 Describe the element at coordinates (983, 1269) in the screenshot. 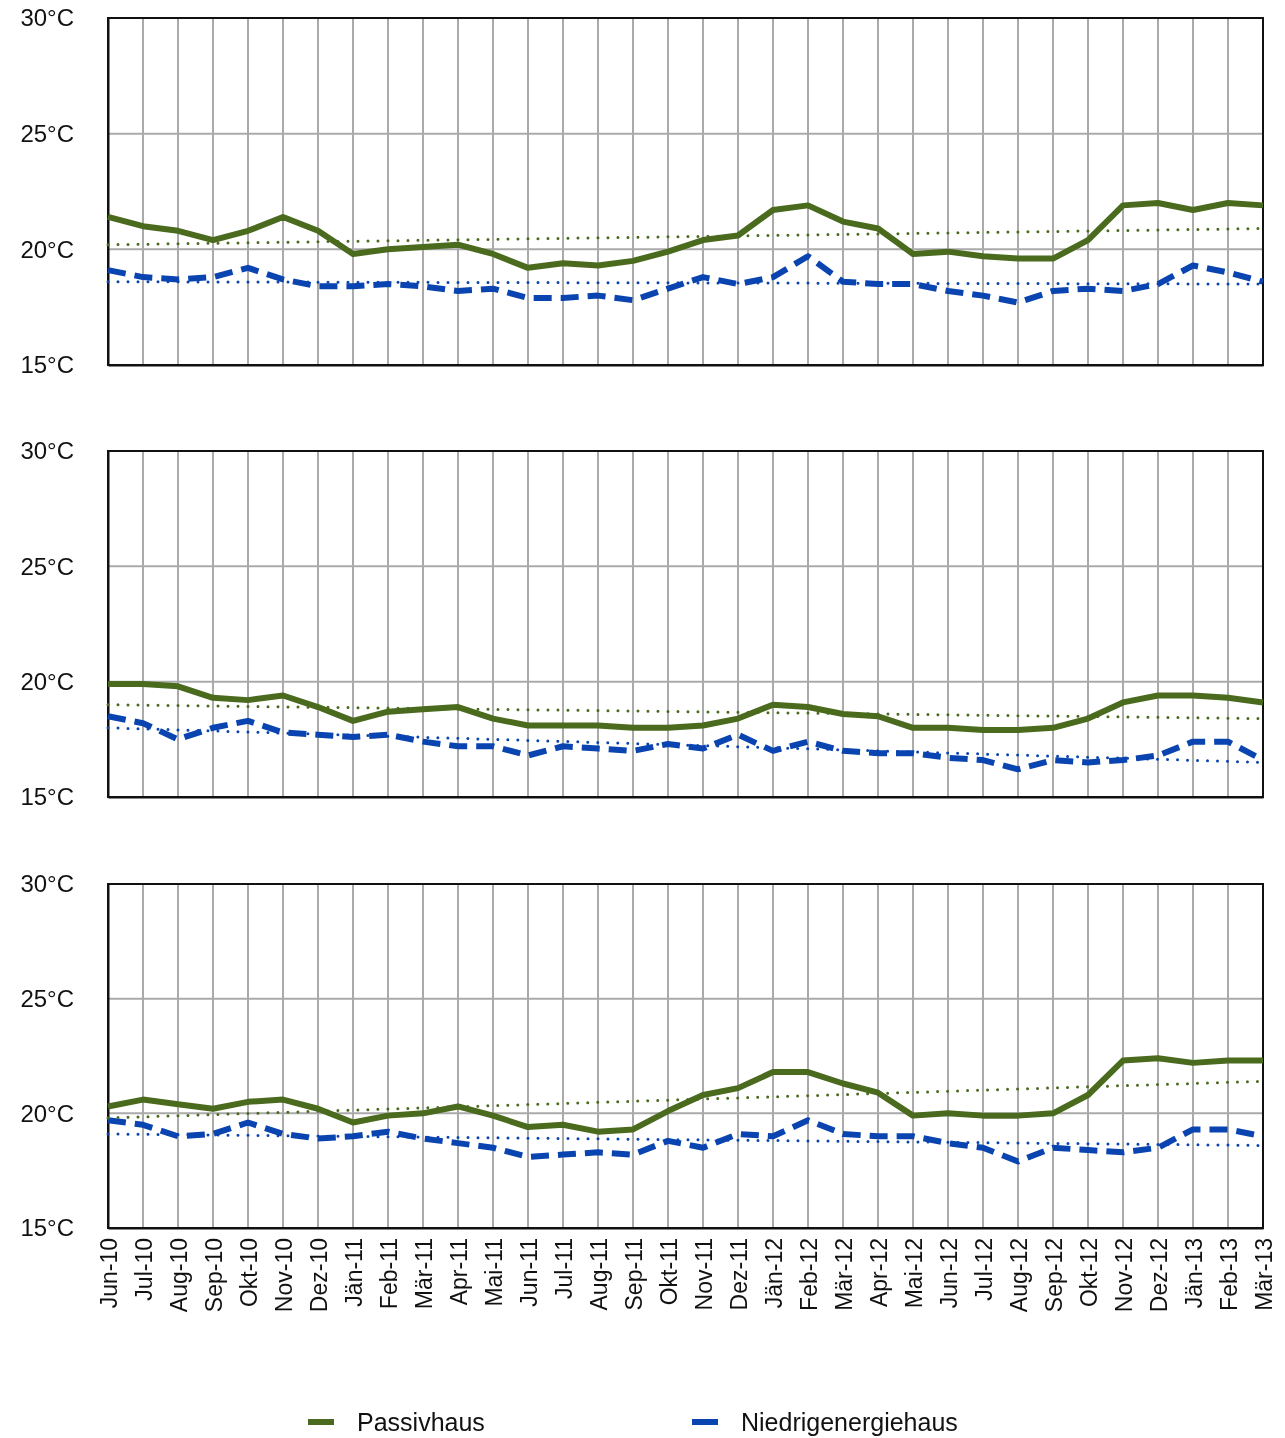

I see `x-tick-label: Jul-12` at that location.